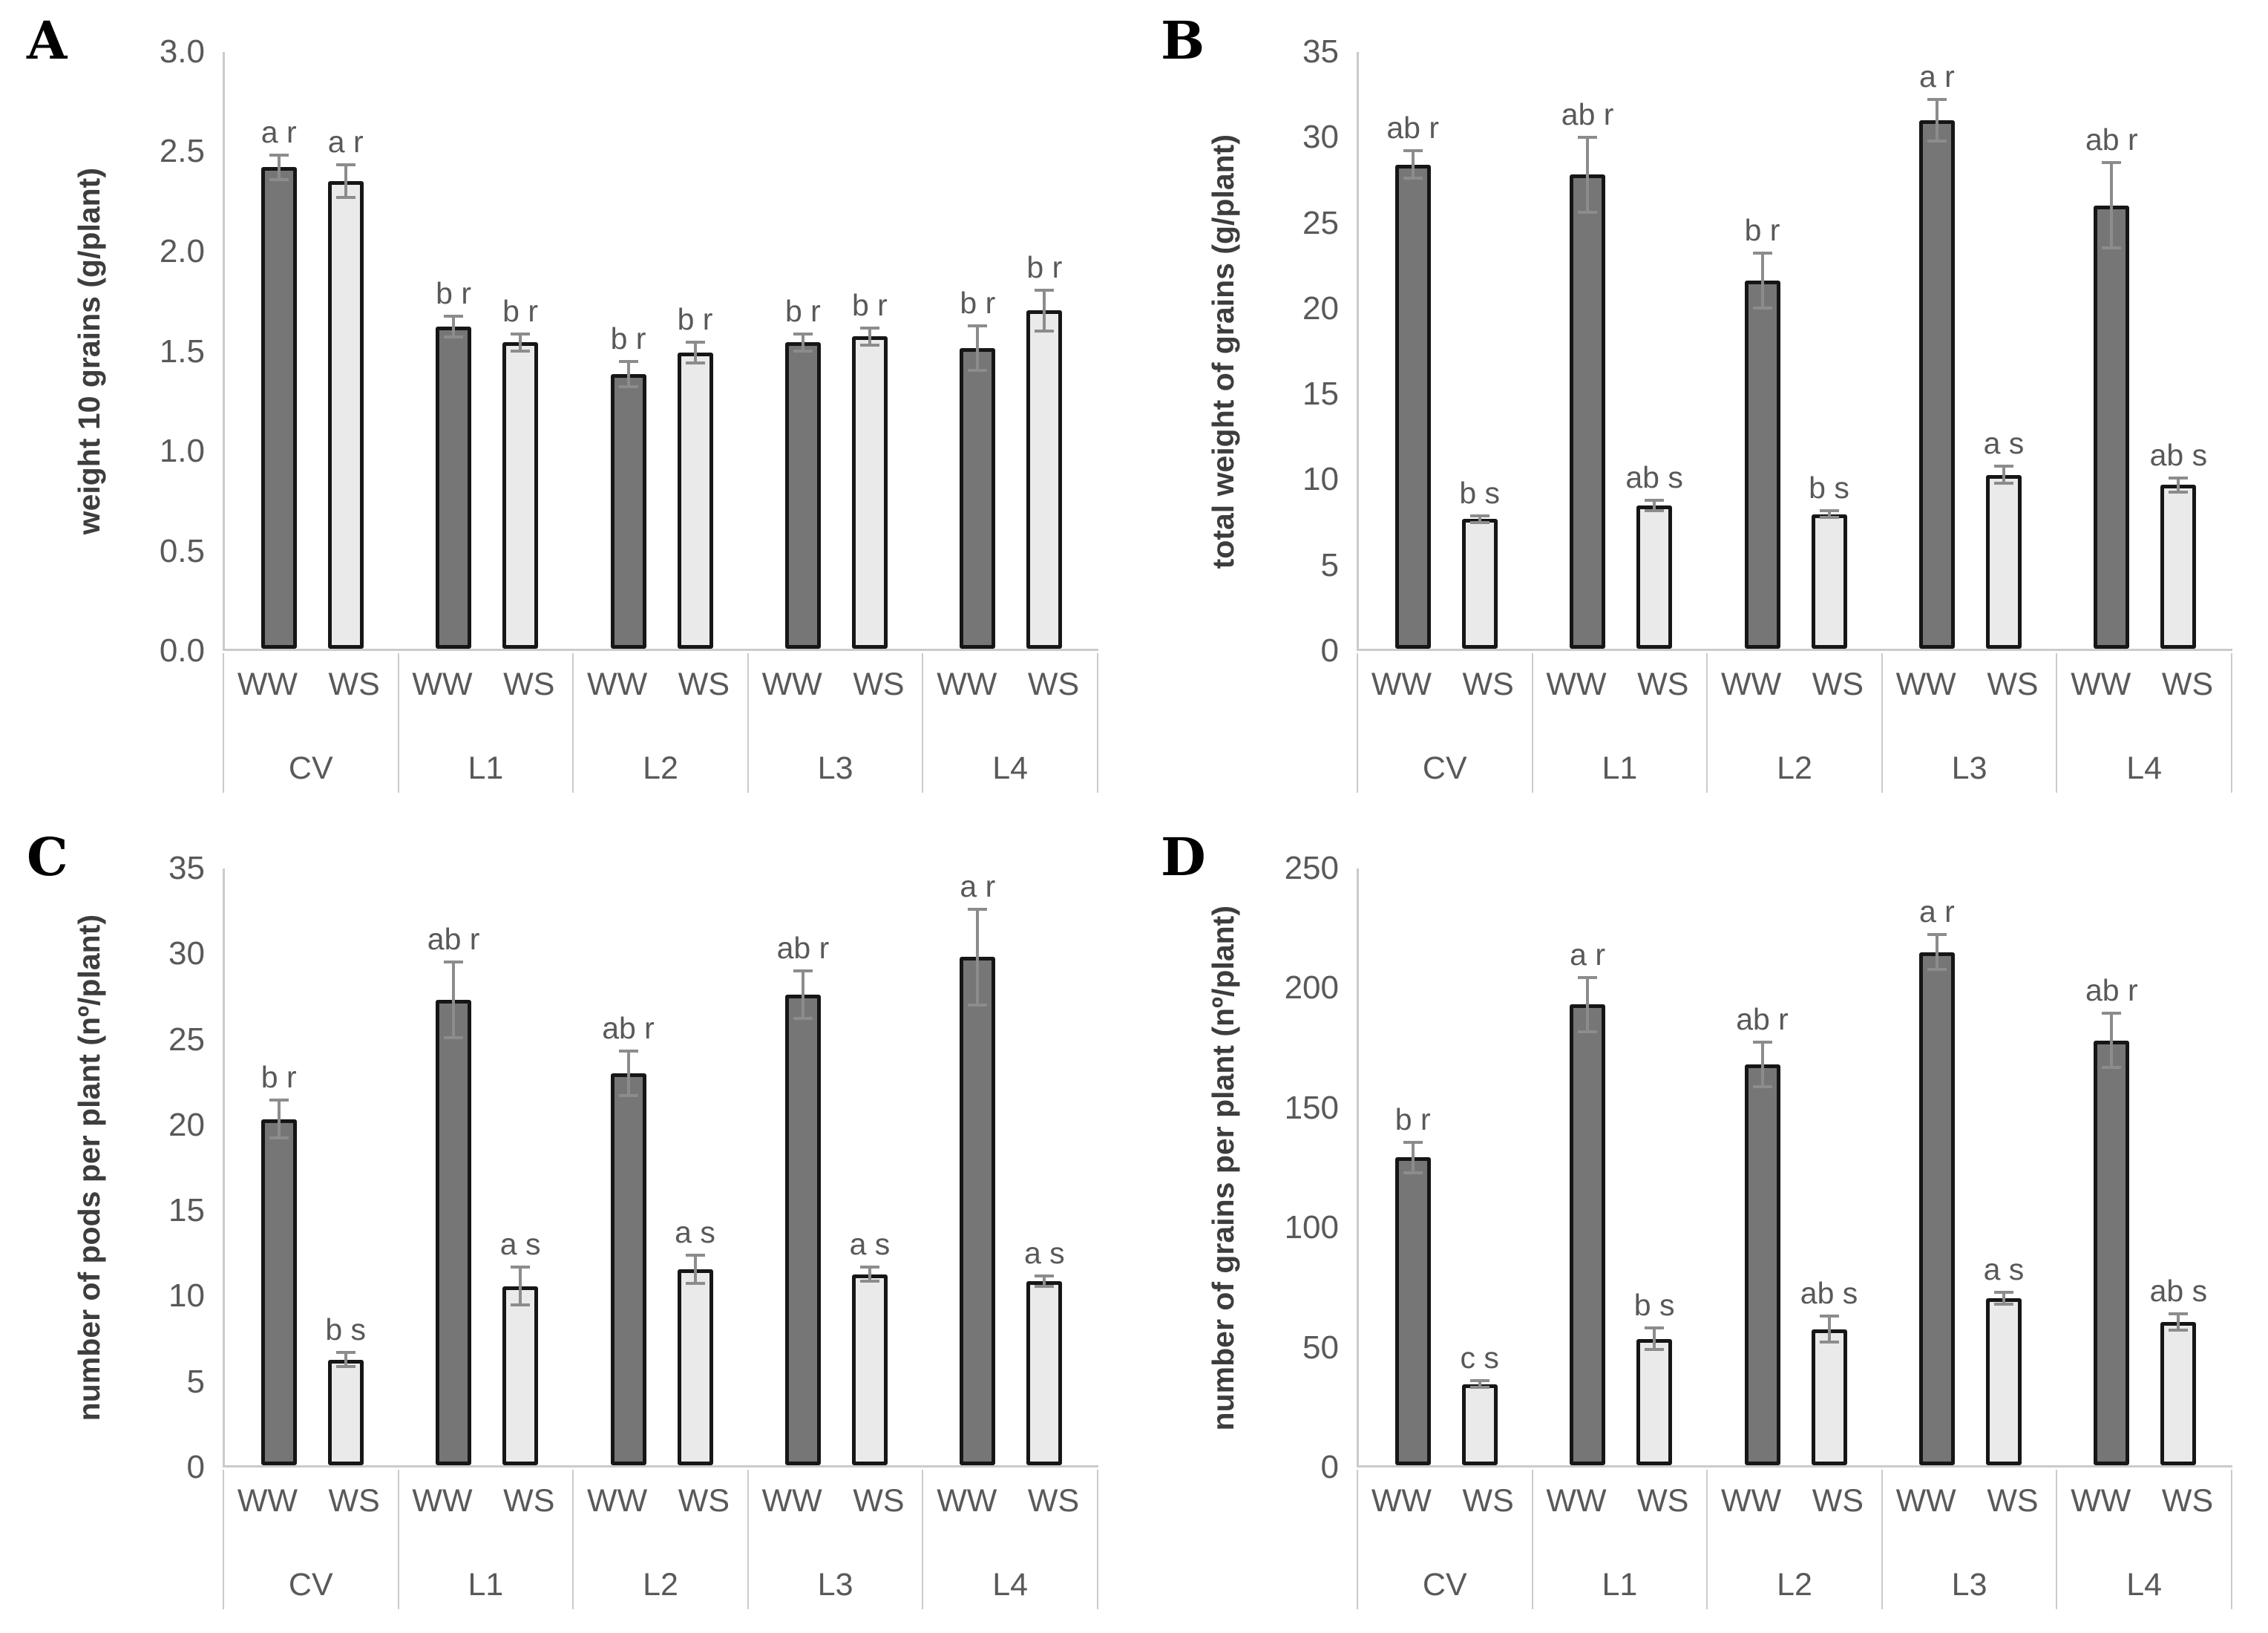  I want to click on y-axis-ticks: 35 30 25 20 15 10 5 0, so click(1280, 352).